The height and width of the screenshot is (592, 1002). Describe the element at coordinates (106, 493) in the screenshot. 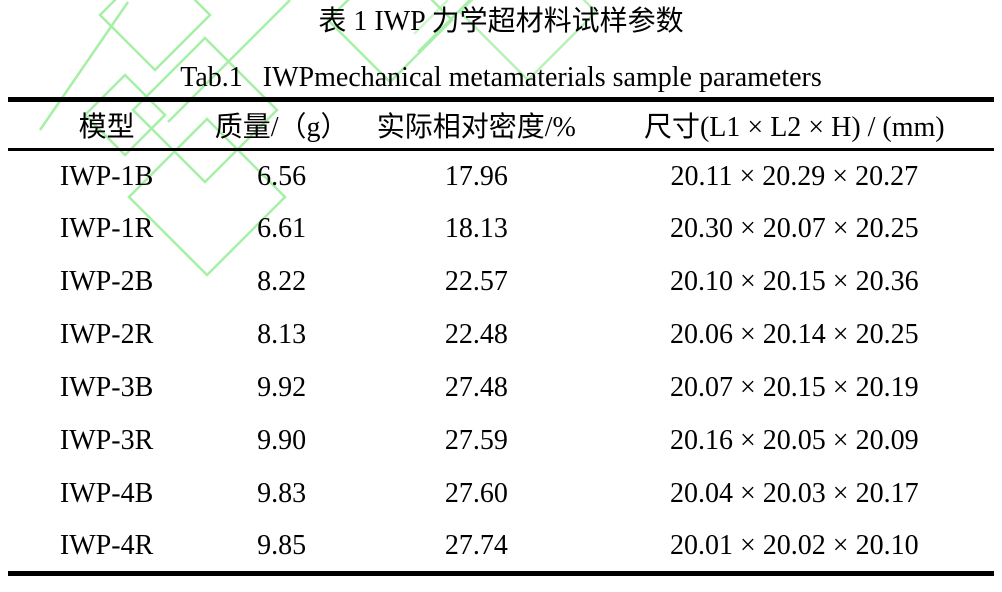

I see `cell-model: IWP-4B` at that location.